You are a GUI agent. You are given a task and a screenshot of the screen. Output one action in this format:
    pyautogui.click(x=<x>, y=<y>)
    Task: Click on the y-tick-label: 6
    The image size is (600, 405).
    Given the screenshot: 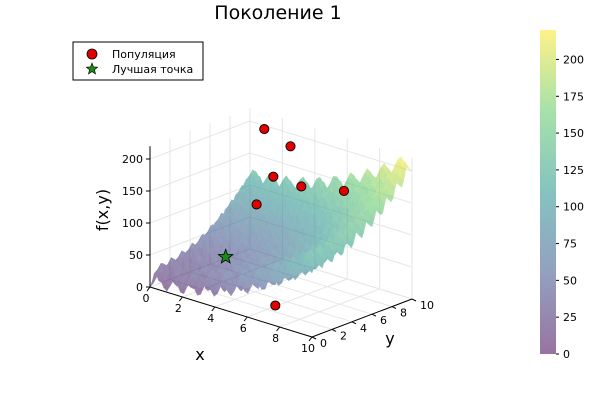 What is the action you would take?
    pyautogui.click(x=383, y=320)
    